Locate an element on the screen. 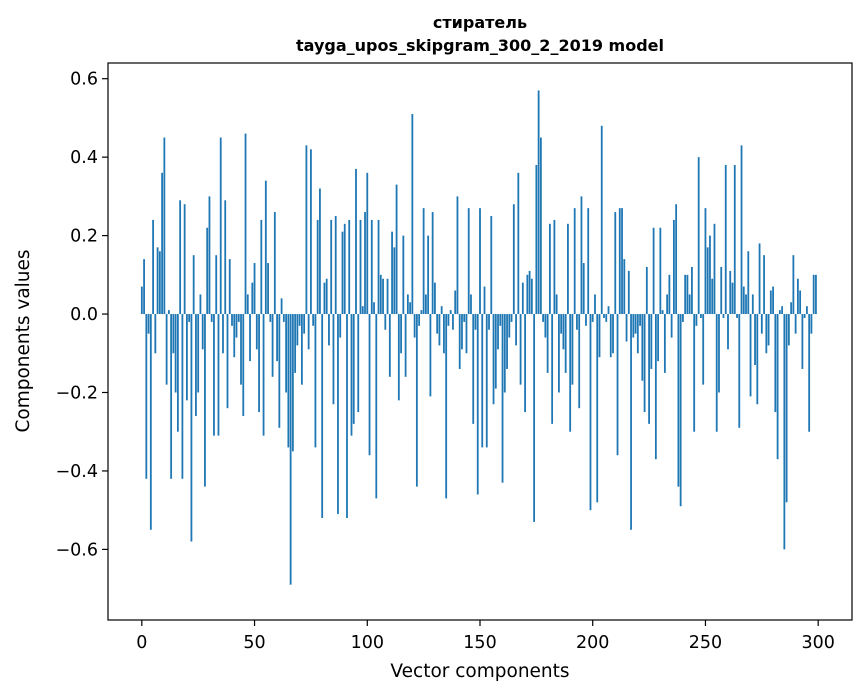 This screenshot has width=867, height=696. y-tick-label: 0.6 is located at coordinates (84, 80).